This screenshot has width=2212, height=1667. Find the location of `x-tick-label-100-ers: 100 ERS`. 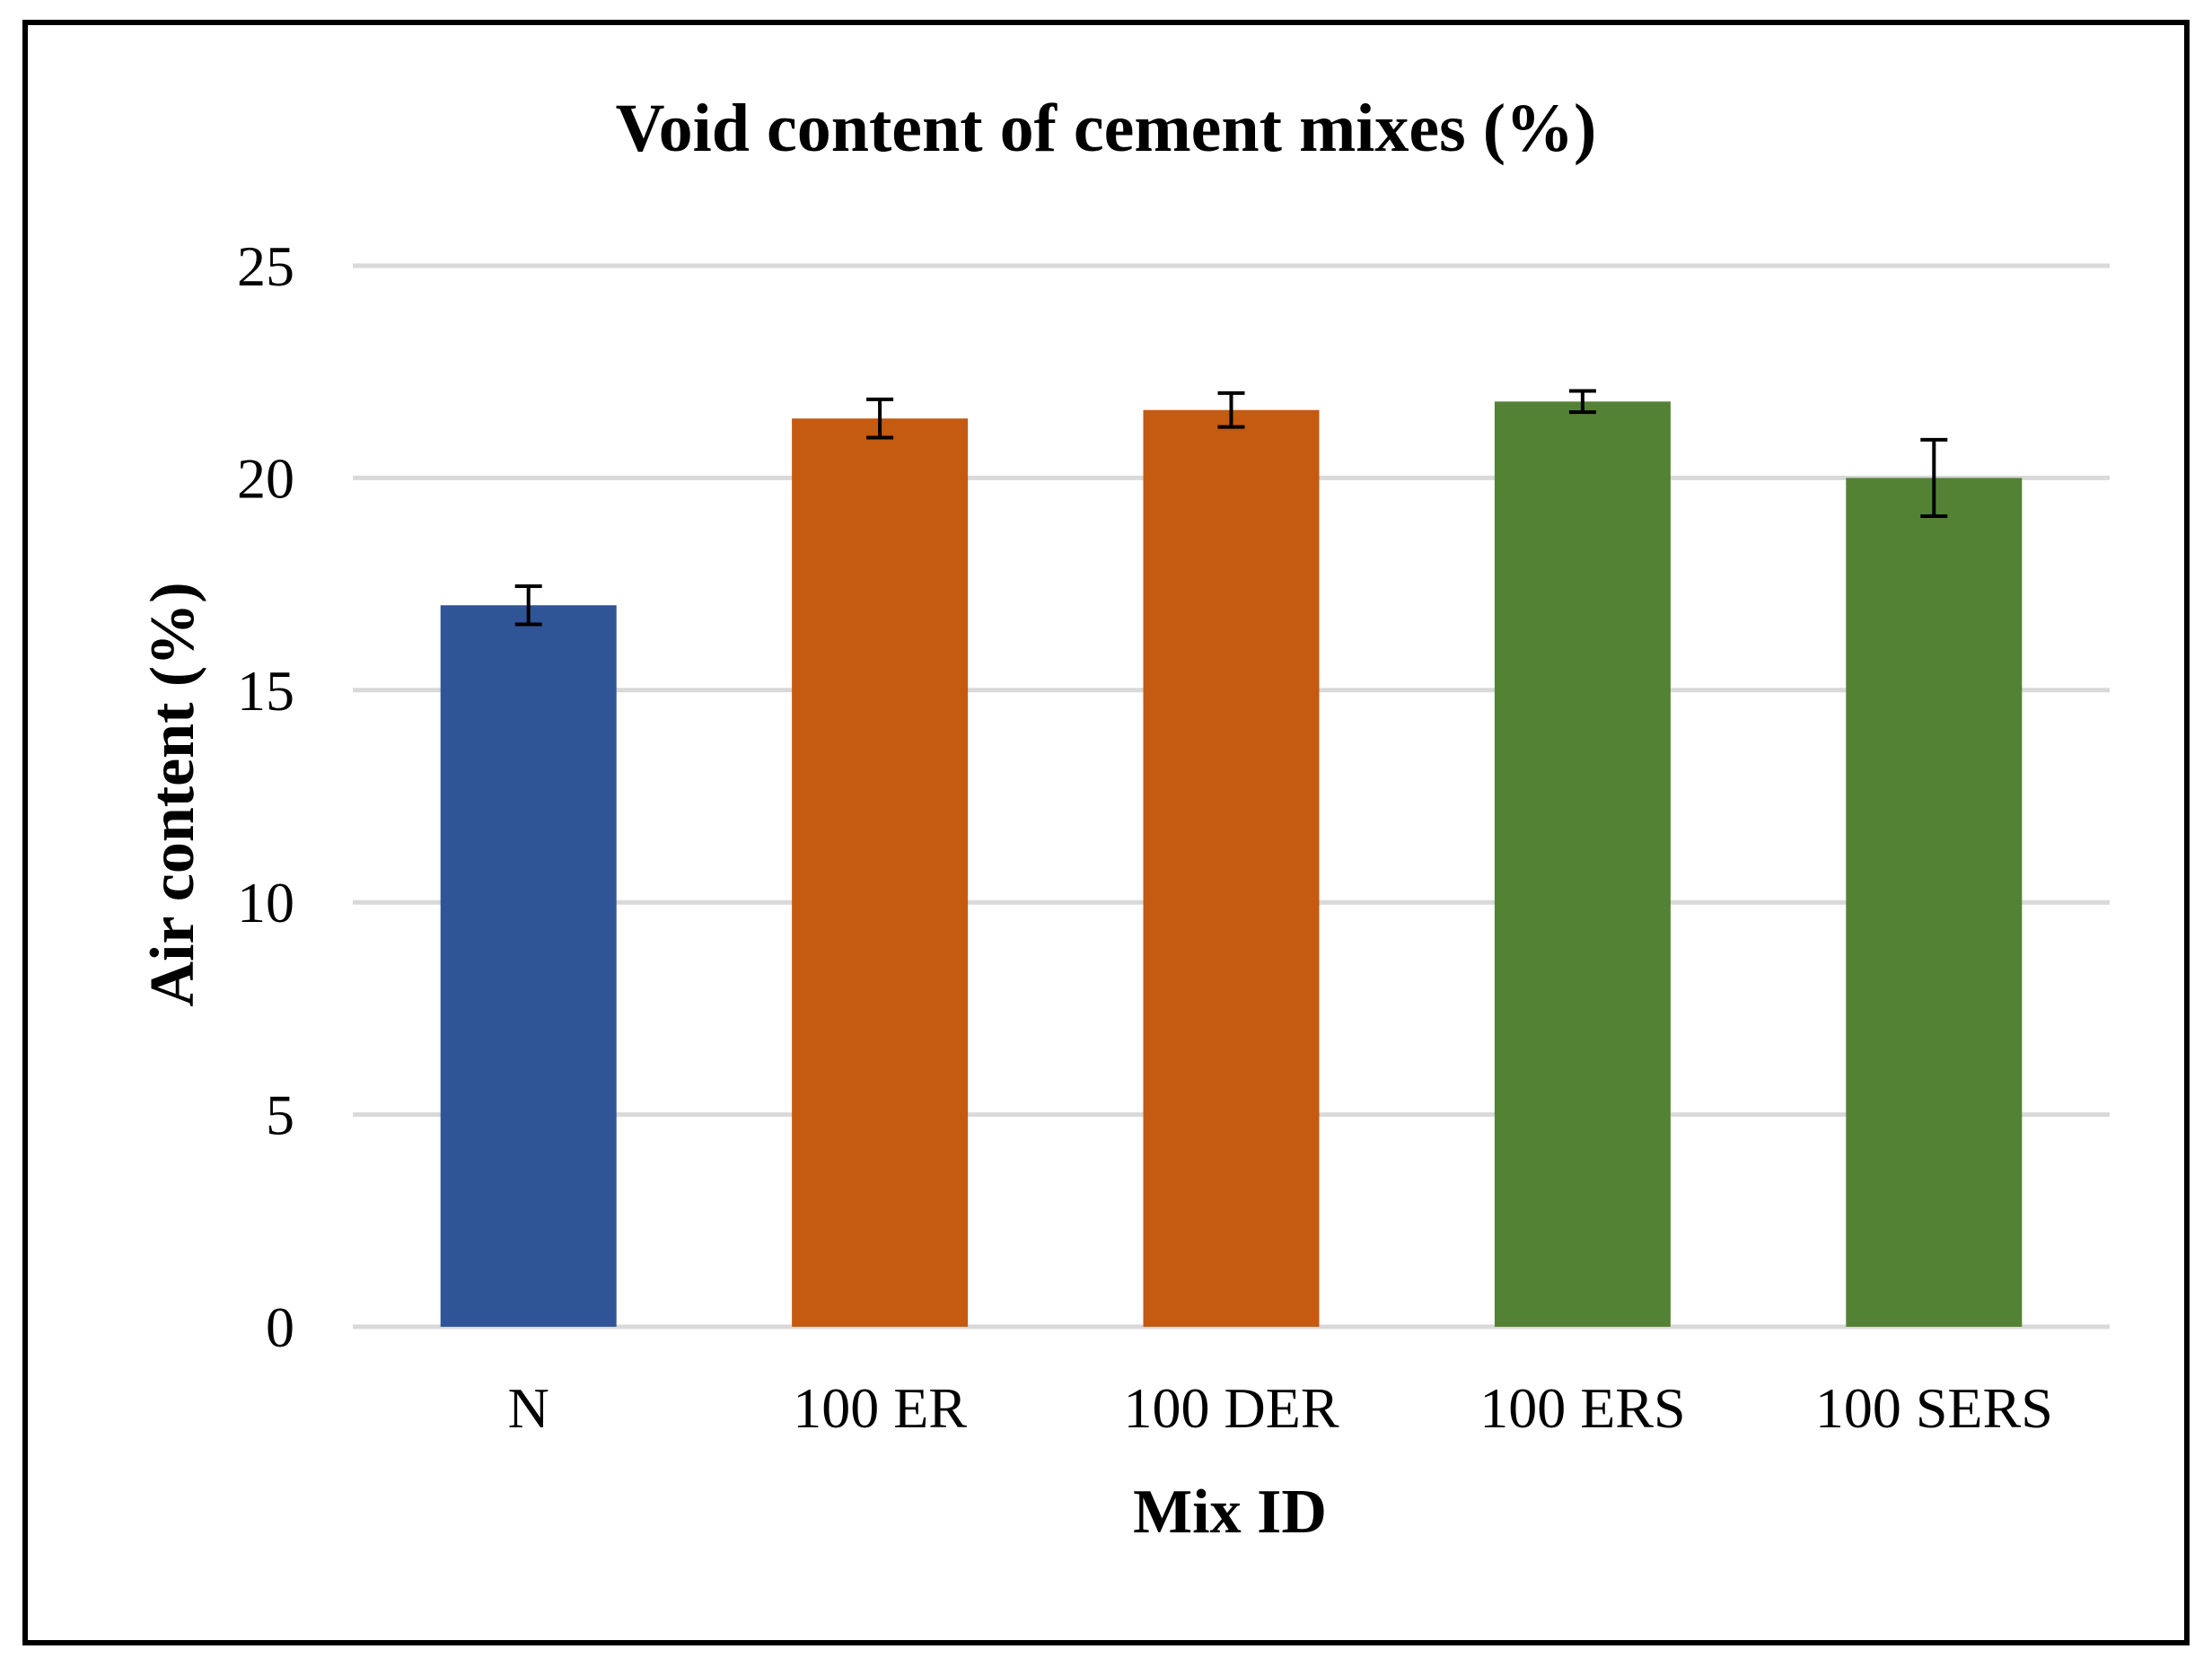

x-tick-label-100-ers: 100 ERS is located at coordinates (1582, 1408).